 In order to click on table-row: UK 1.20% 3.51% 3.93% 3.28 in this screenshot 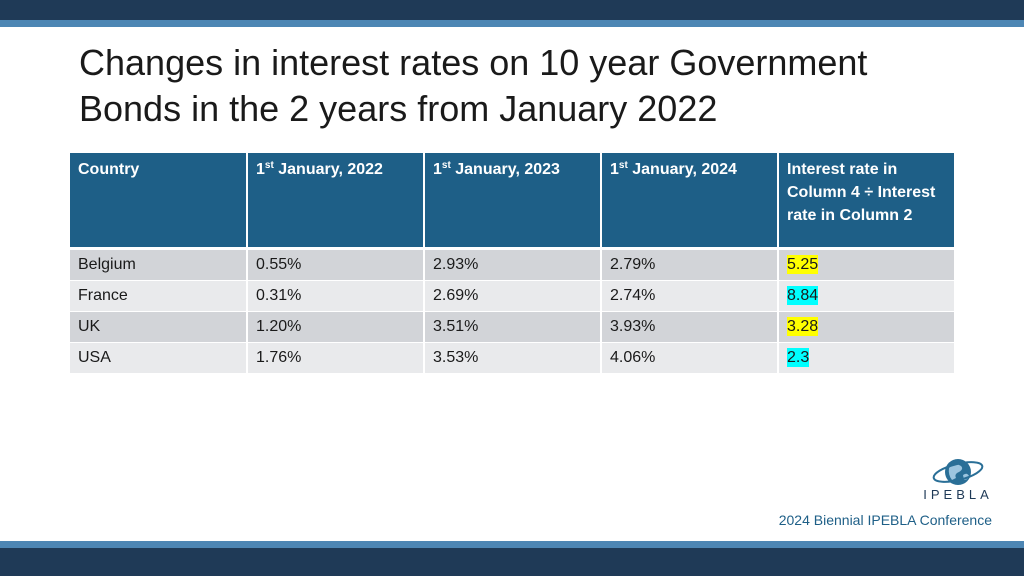, I will do `click(512, 327)`.